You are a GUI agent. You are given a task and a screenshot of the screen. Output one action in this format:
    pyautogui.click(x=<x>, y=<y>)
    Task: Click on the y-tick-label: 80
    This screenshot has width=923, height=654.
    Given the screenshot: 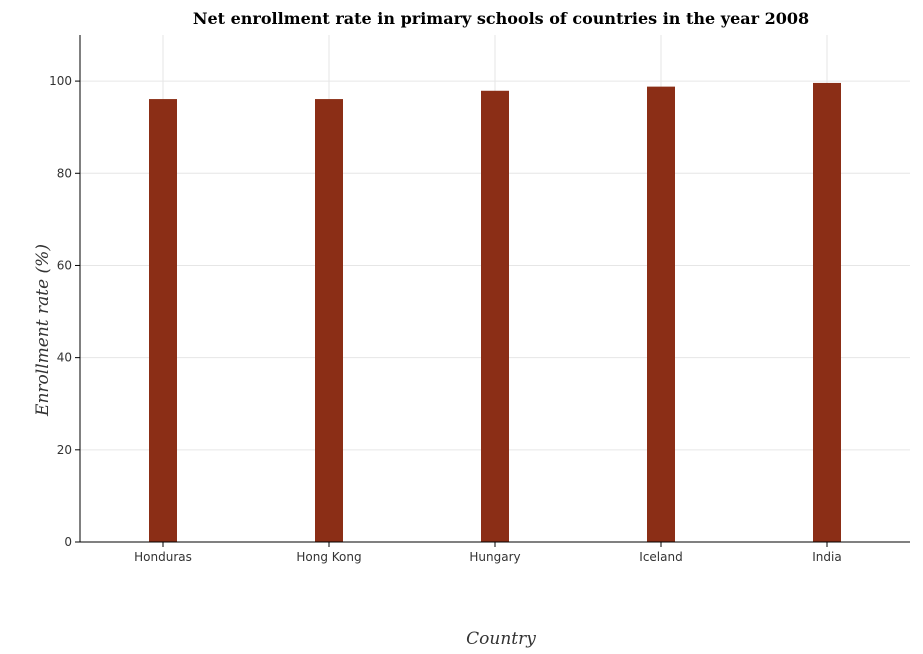 What is the action you would take?
    pyautogui.click(x=64, y=173)
    